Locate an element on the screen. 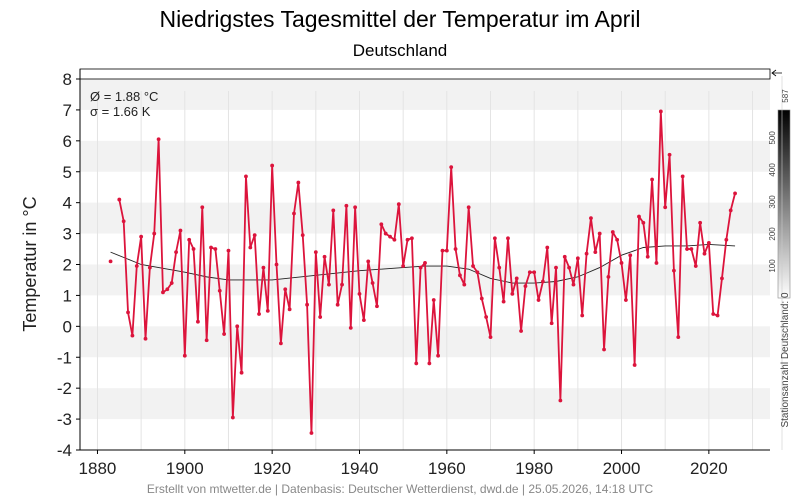  y-tick-labels: 8 7 6 5 4 3 2 1 0 -1 -2 -3 -4 is located at coordinates (68, 265).